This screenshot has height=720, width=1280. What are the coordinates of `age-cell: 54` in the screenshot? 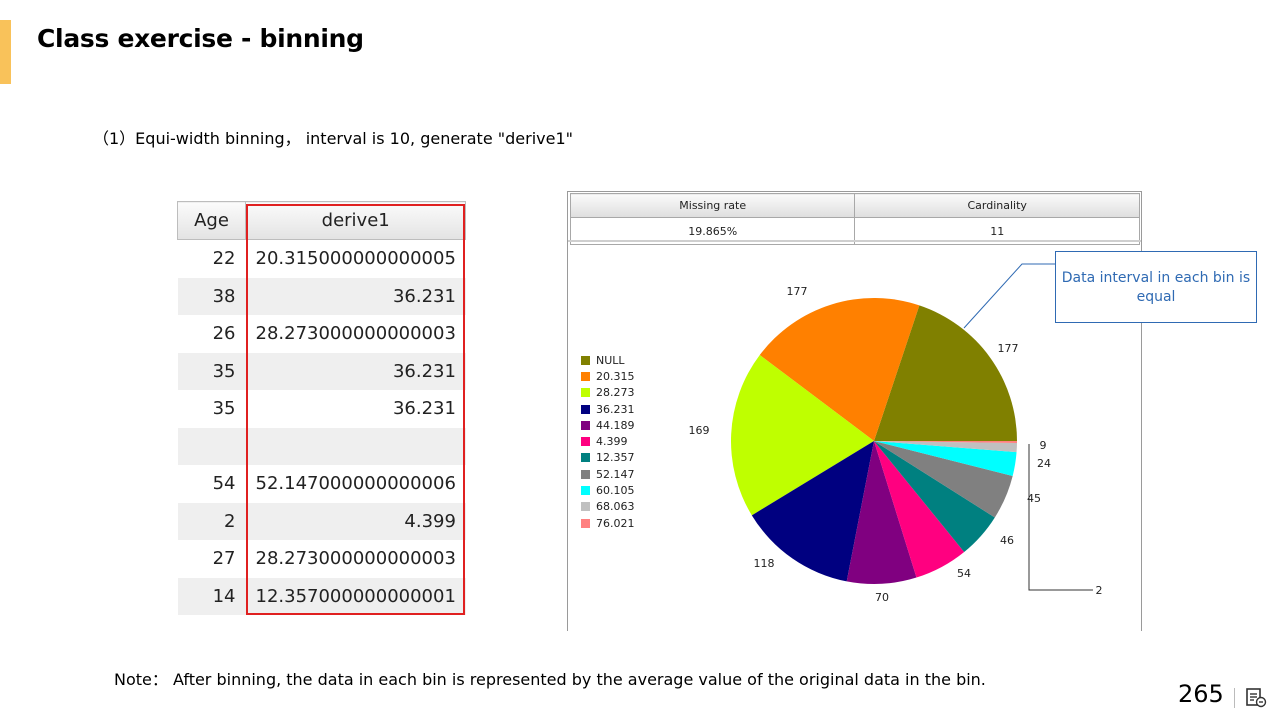 It's located at (211, 484).